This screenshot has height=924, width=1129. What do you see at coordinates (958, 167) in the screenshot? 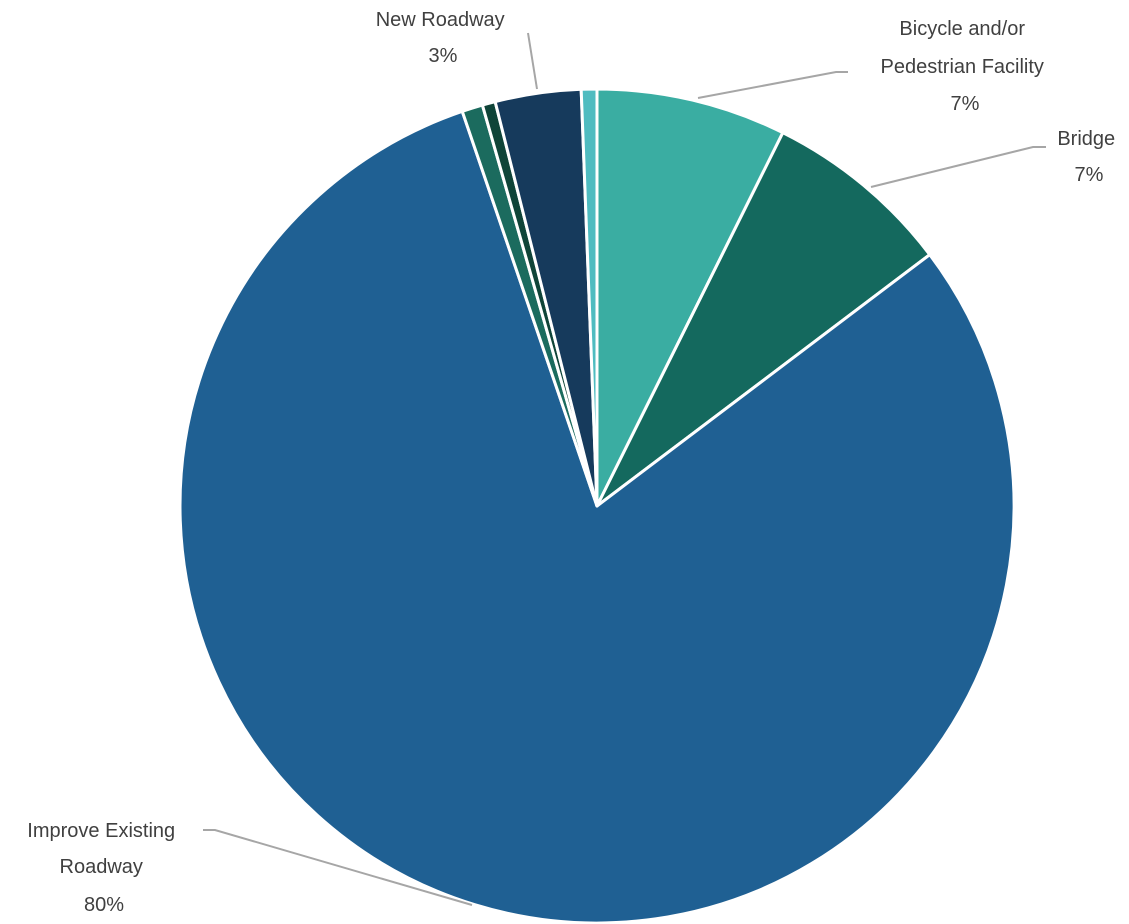
I see `leader-line-bridge` at bounding box center [958, 167].